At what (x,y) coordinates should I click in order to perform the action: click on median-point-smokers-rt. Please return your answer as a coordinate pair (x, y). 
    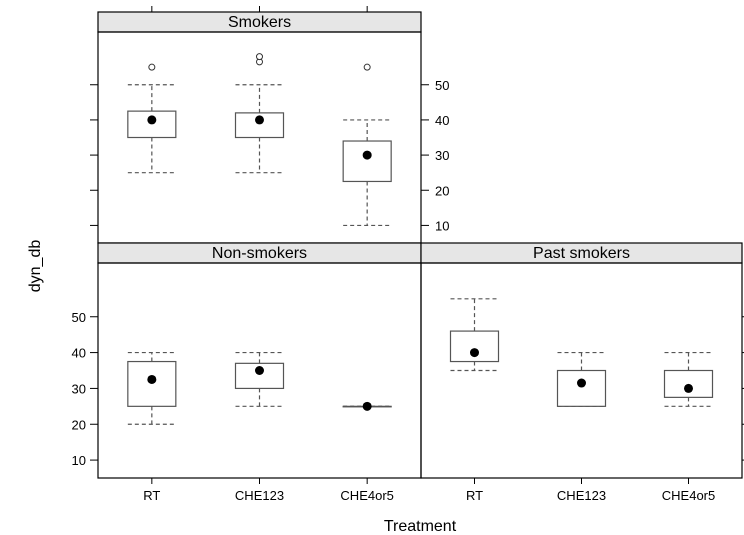
    Looking at the image, I should click on (152, 120).